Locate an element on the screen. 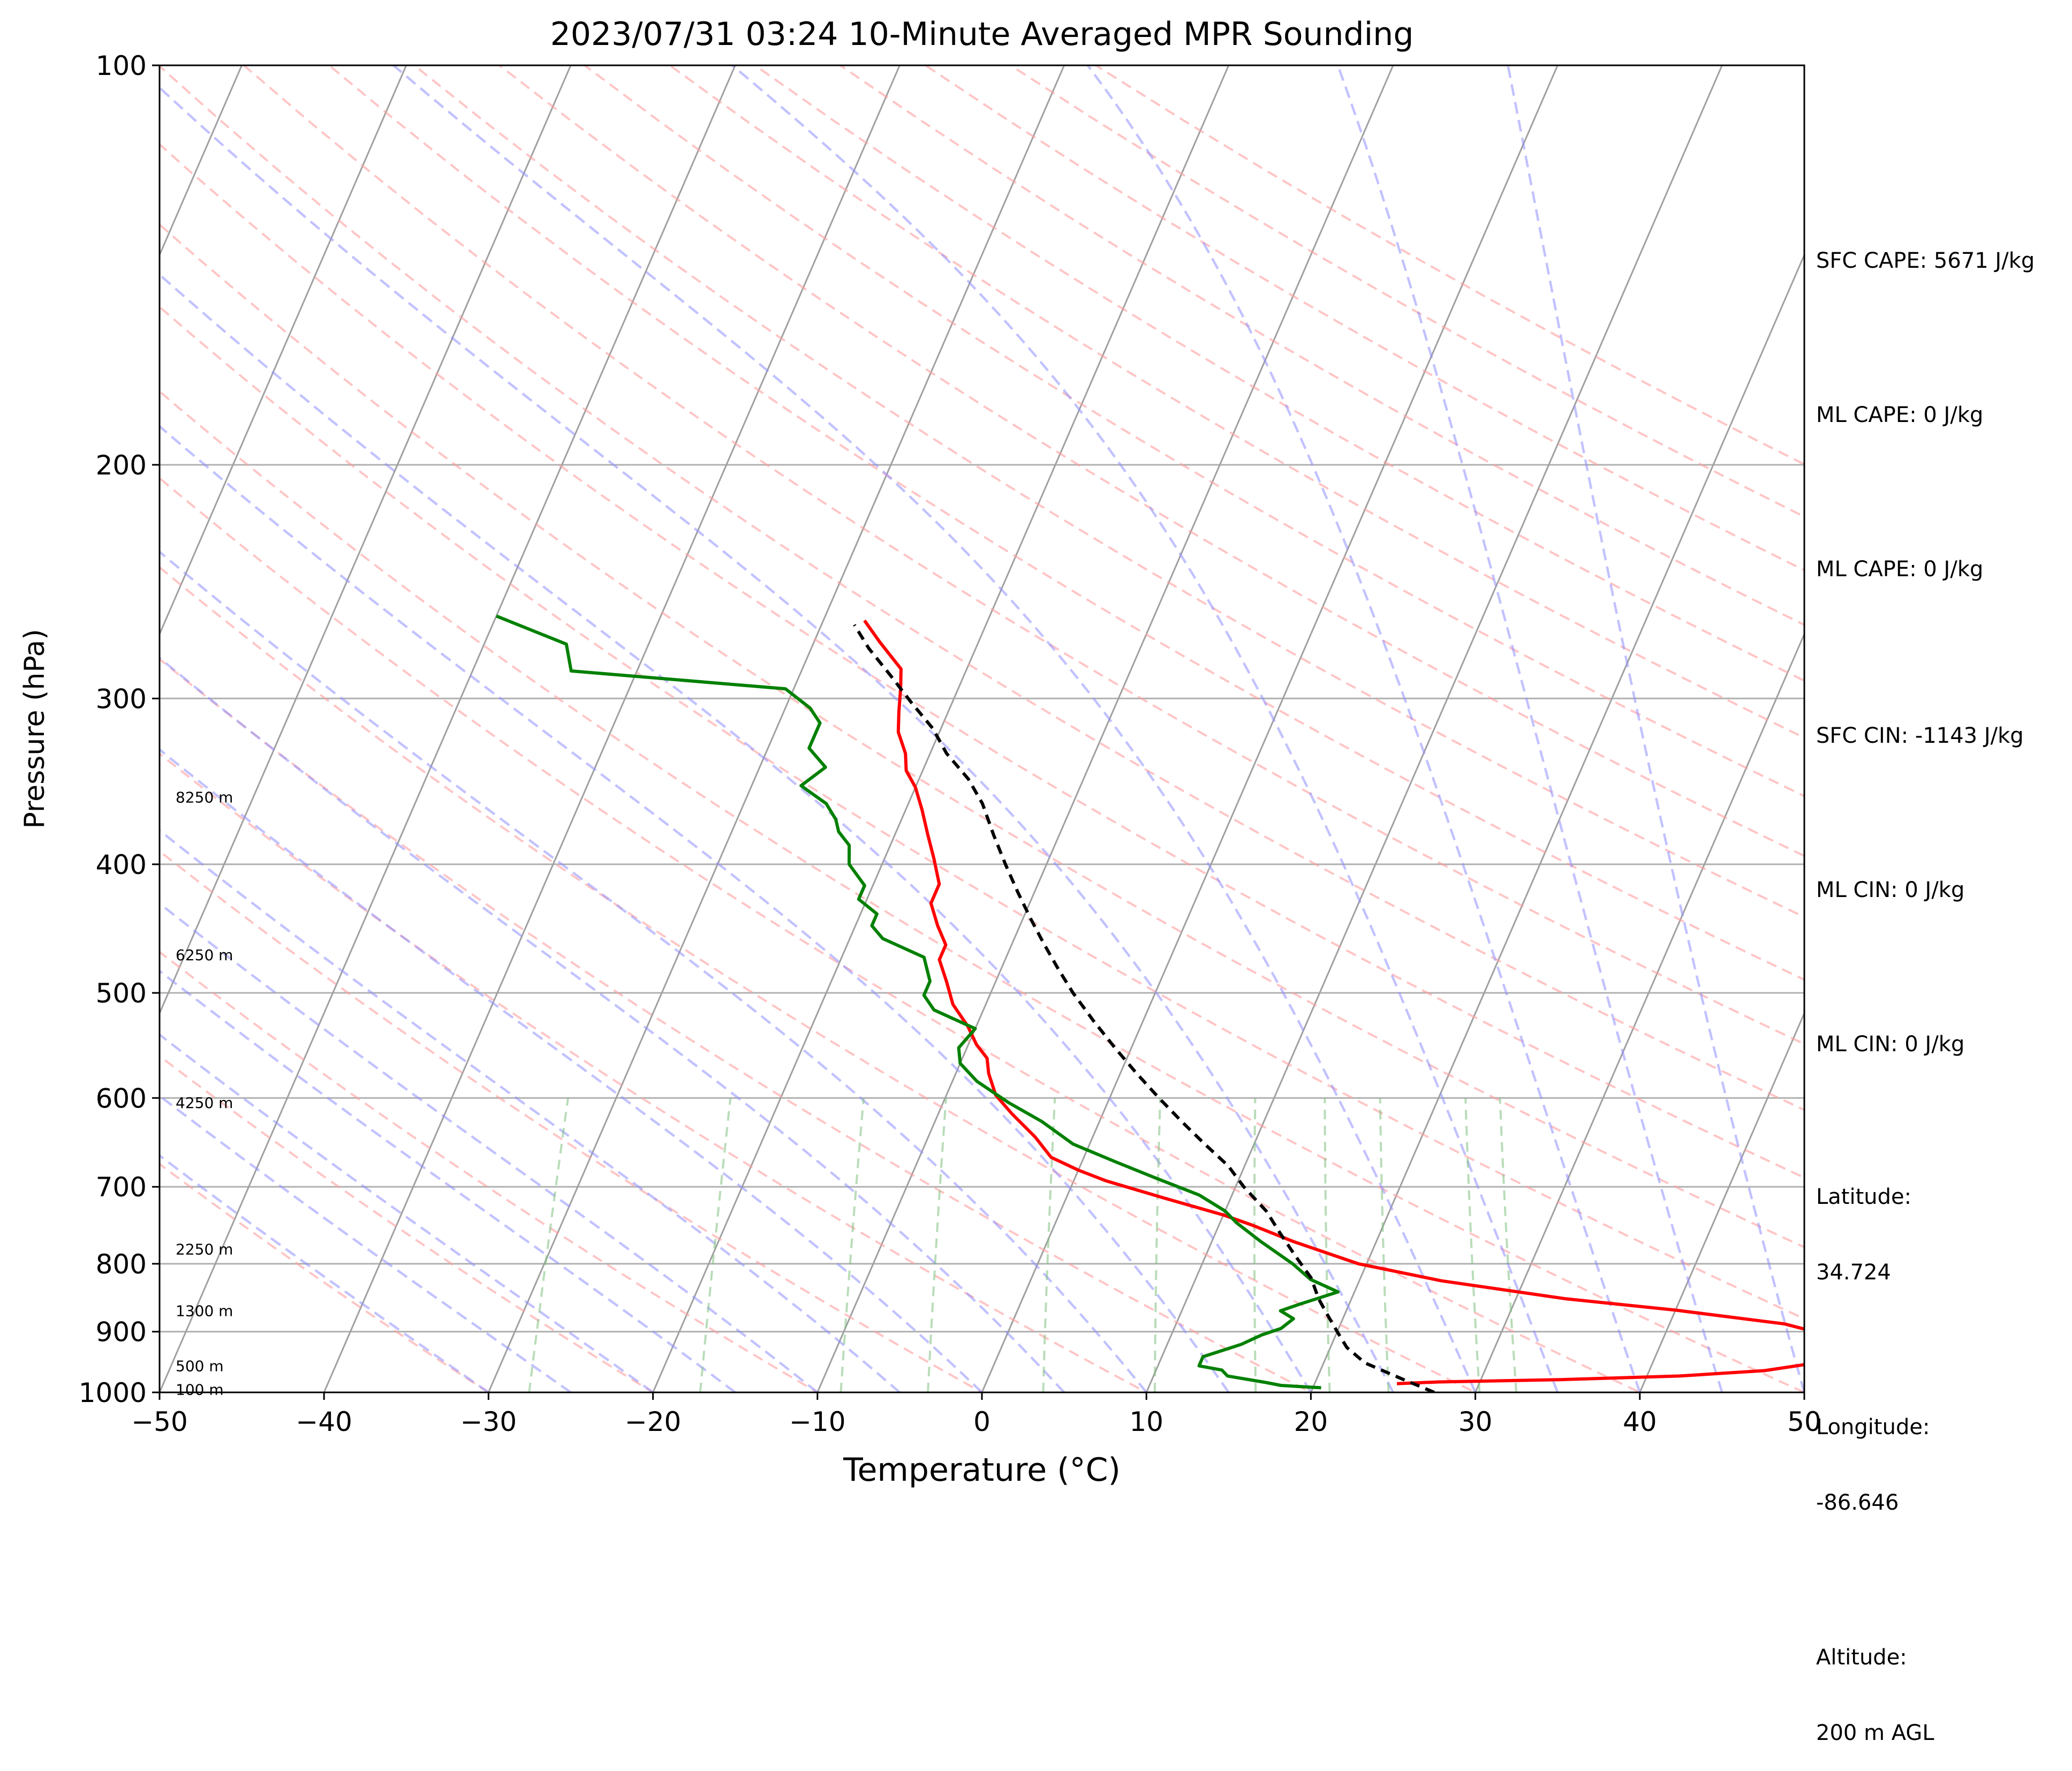 This screenshot has height=1771, width=2072. y-tick-label: 100 is located at coordinates (122, 65).